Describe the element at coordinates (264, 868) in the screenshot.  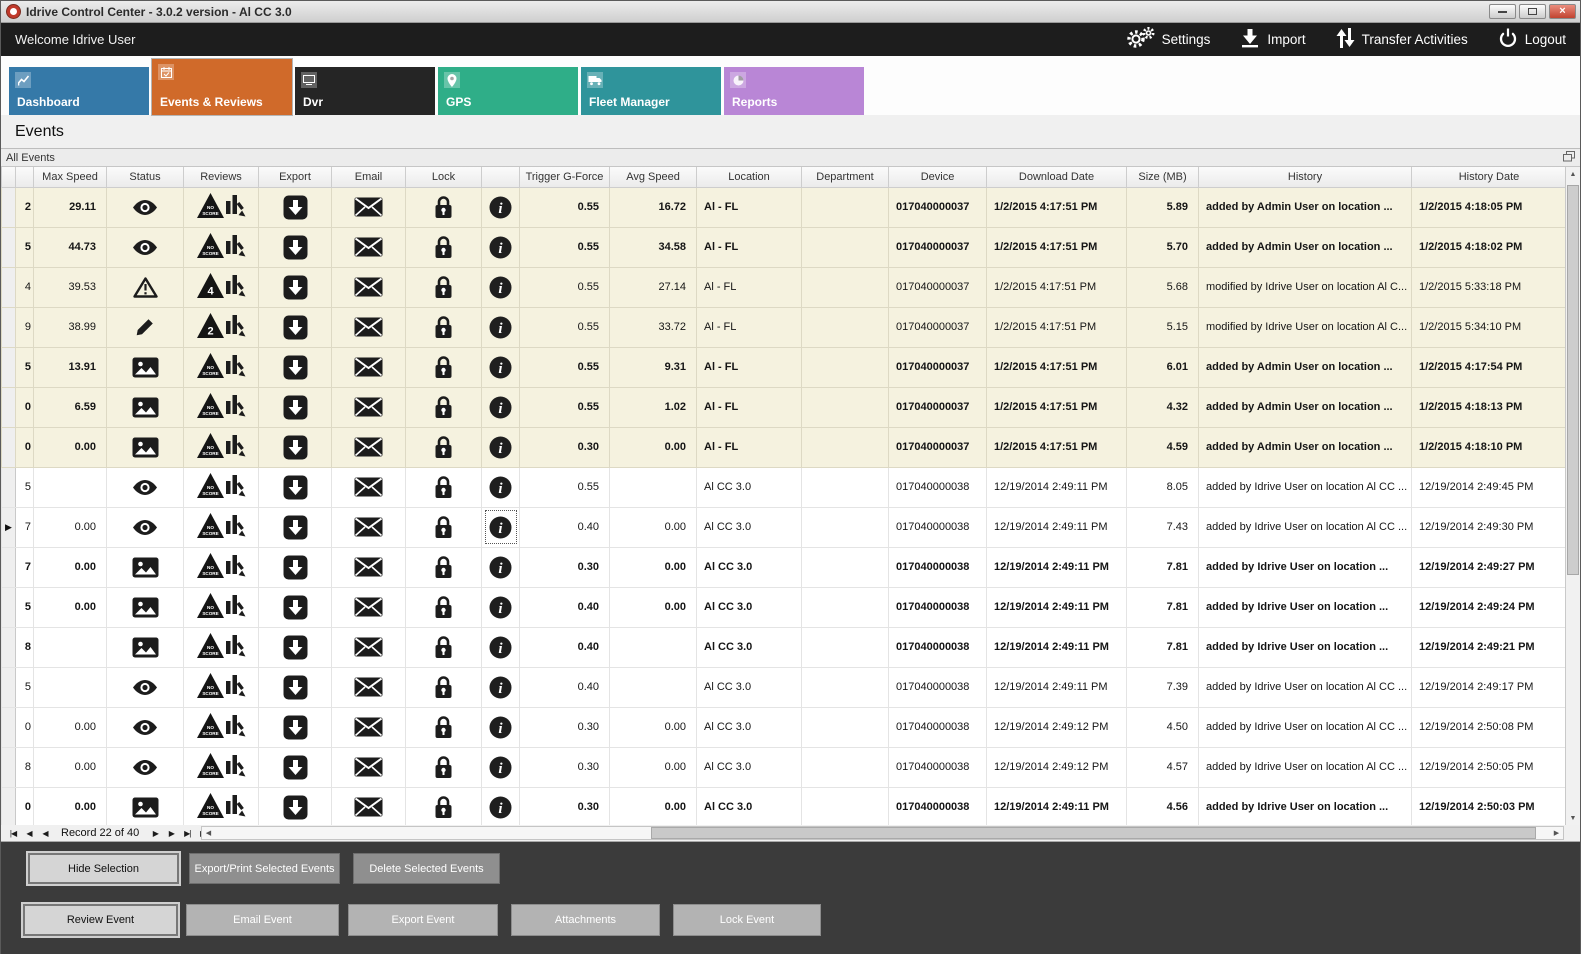
I see `export-print-selected-button: Export/Print Selected Events` at that location.